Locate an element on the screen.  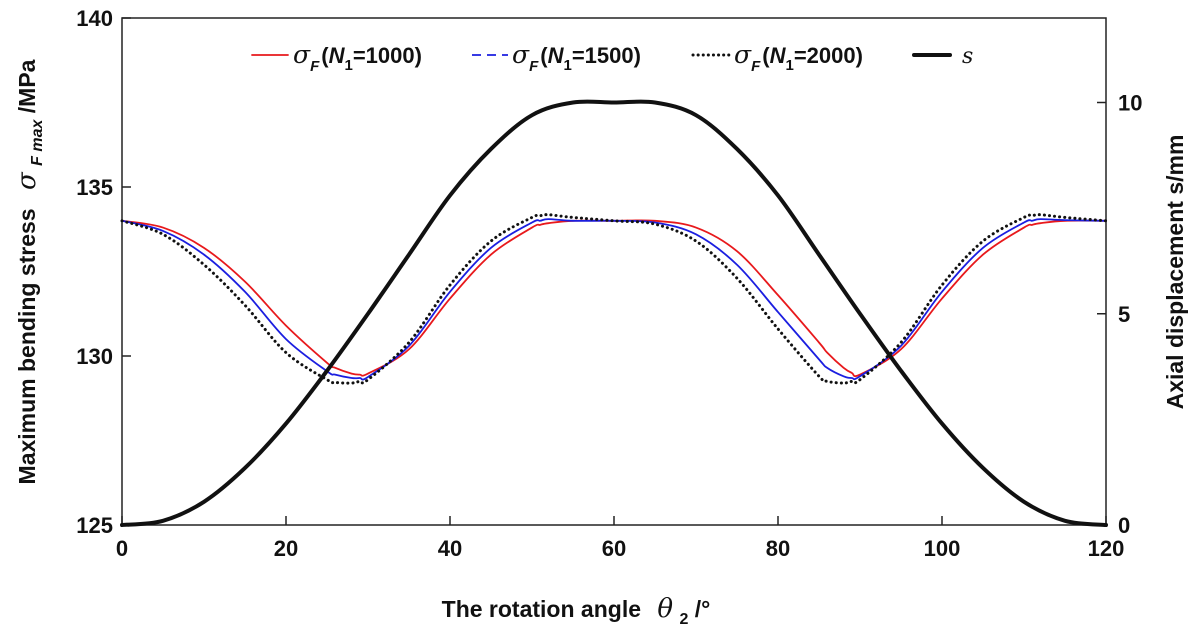
y-left-tick-label: 125 is located at coordinates (94, 525).